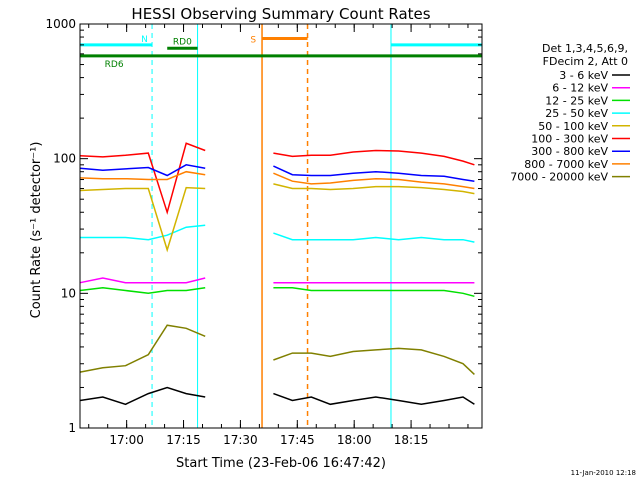  What do you see at coordinates (253, 41) in the screenshot?
I see `flag-label: S` at bounding box center [253, 41].